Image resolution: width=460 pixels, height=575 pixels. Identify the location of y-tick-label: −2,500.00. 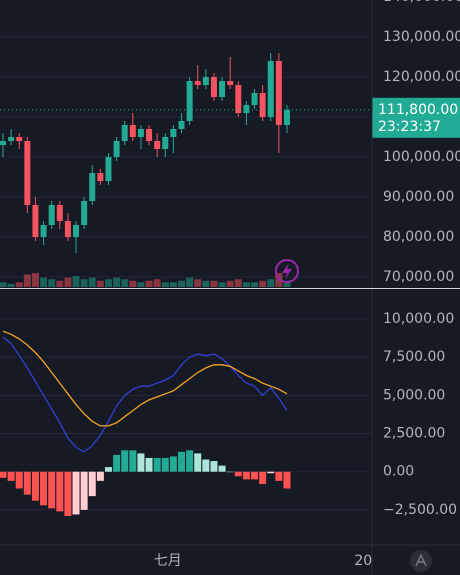
(420, 510).